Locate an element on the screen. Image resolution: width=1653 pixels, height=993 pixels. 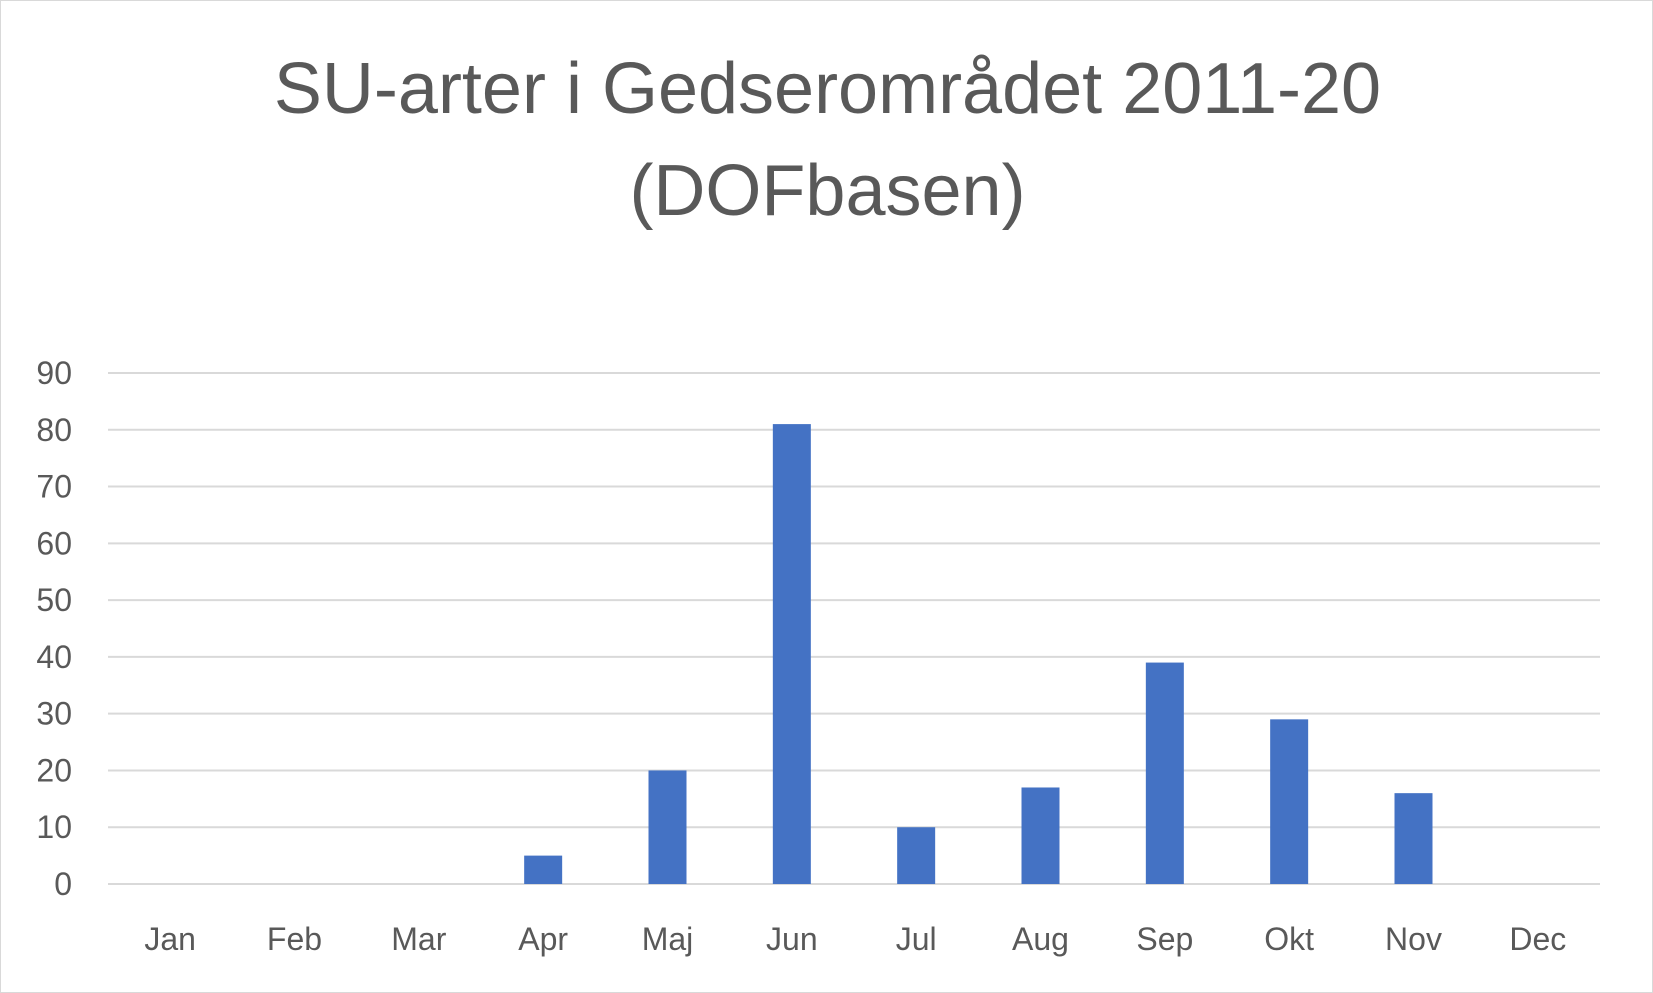
bar-apr is located at coordinates (543, 869).